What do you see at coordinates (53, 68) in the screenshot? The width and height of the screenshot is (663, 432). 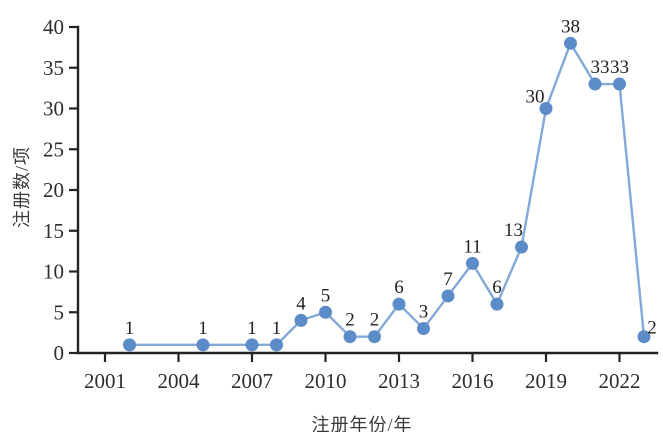 I see `y-tick-label: 35` at bounding box center [53, 68].